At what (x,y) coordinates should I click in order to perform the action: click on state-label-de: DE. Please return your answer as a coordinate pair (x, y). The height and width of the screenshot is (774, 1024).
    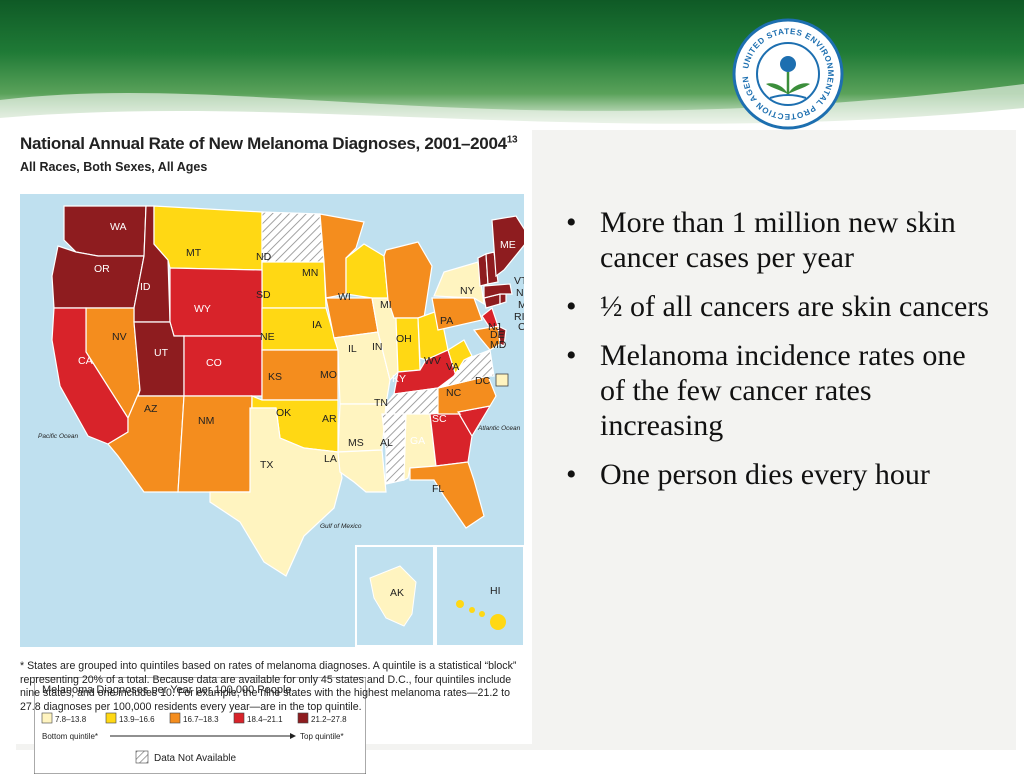
    Looking at the image, I should click on (497, 335).